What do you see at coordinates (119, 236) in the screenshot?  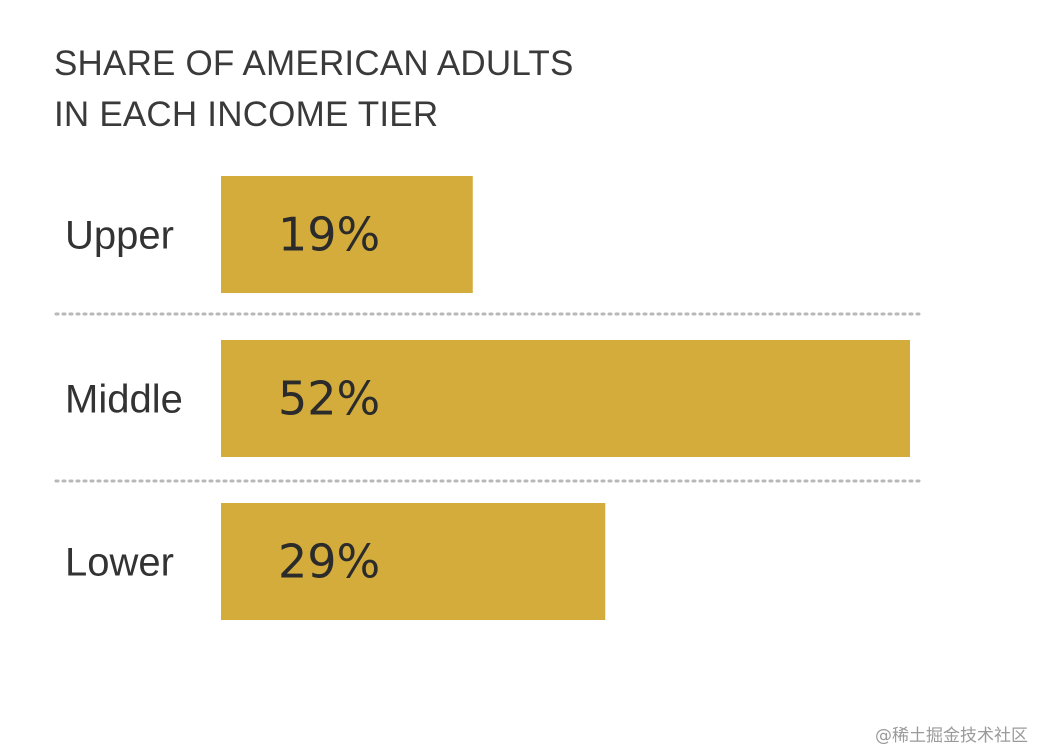 I see `category-label-upper: Upper` at bounding box center [119, 236].